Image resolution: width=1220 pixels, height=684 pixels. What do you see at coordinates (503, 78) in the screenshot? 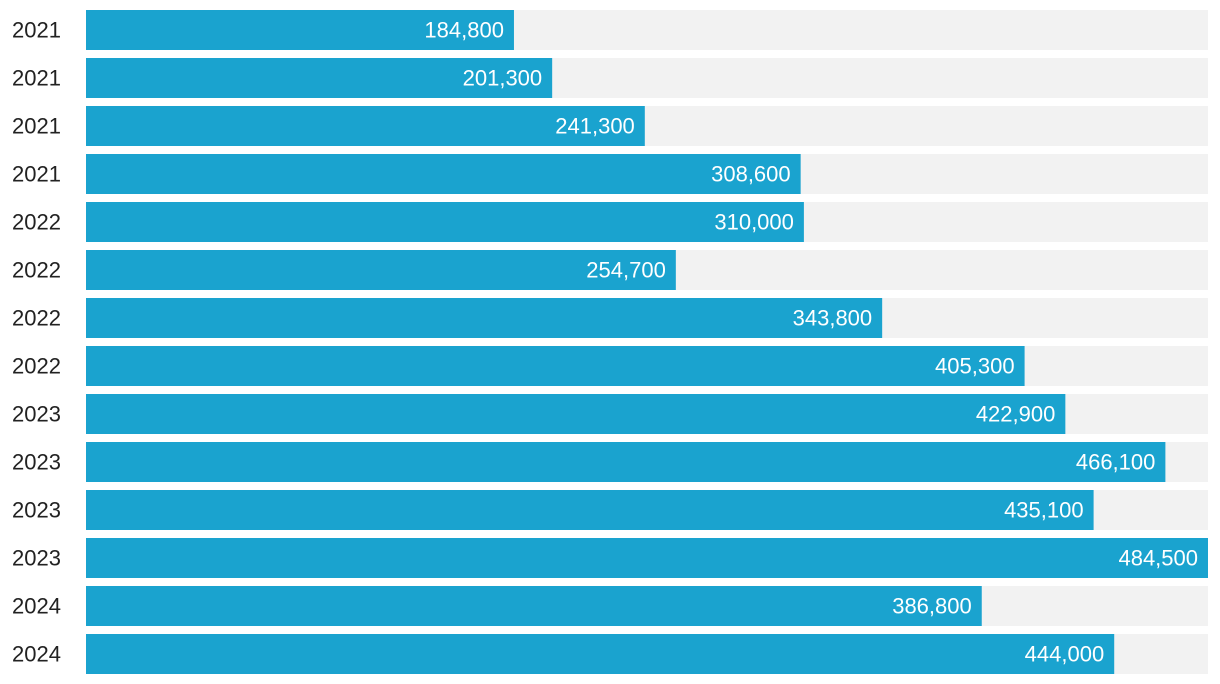
I see `value-label: 201,300` at bounding box center [503, 78].